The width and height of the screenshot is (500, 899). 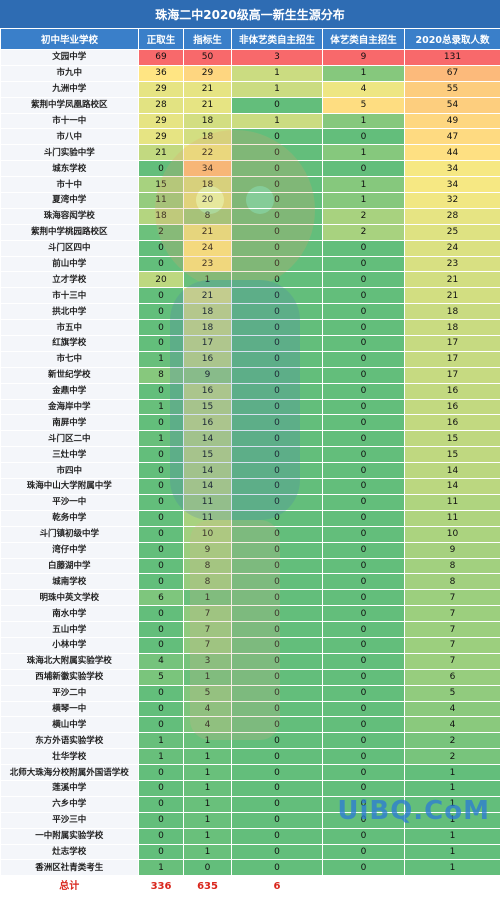 I want to click on total-value-cell, so click(x=452, y=887).